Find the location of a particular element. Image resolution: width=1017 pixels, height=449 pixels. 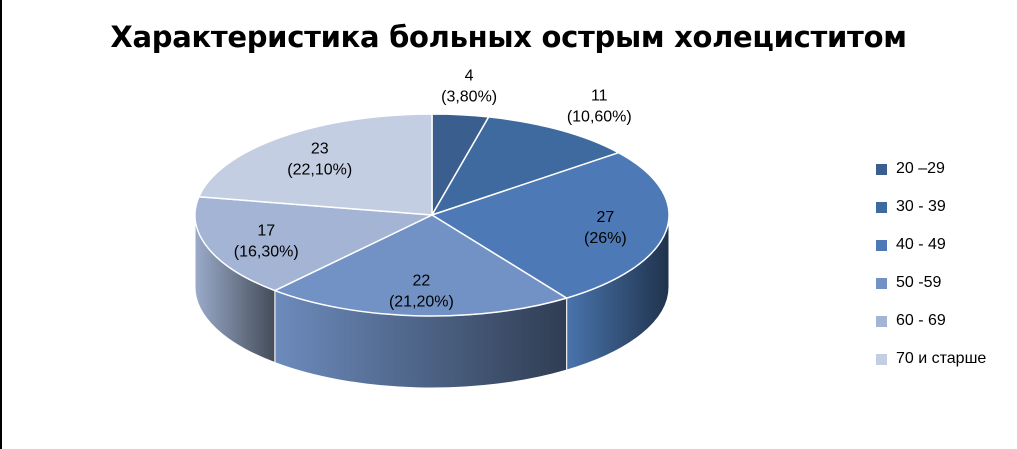

legend-label-3: 50 -59 is located at coordinates (919, 282).